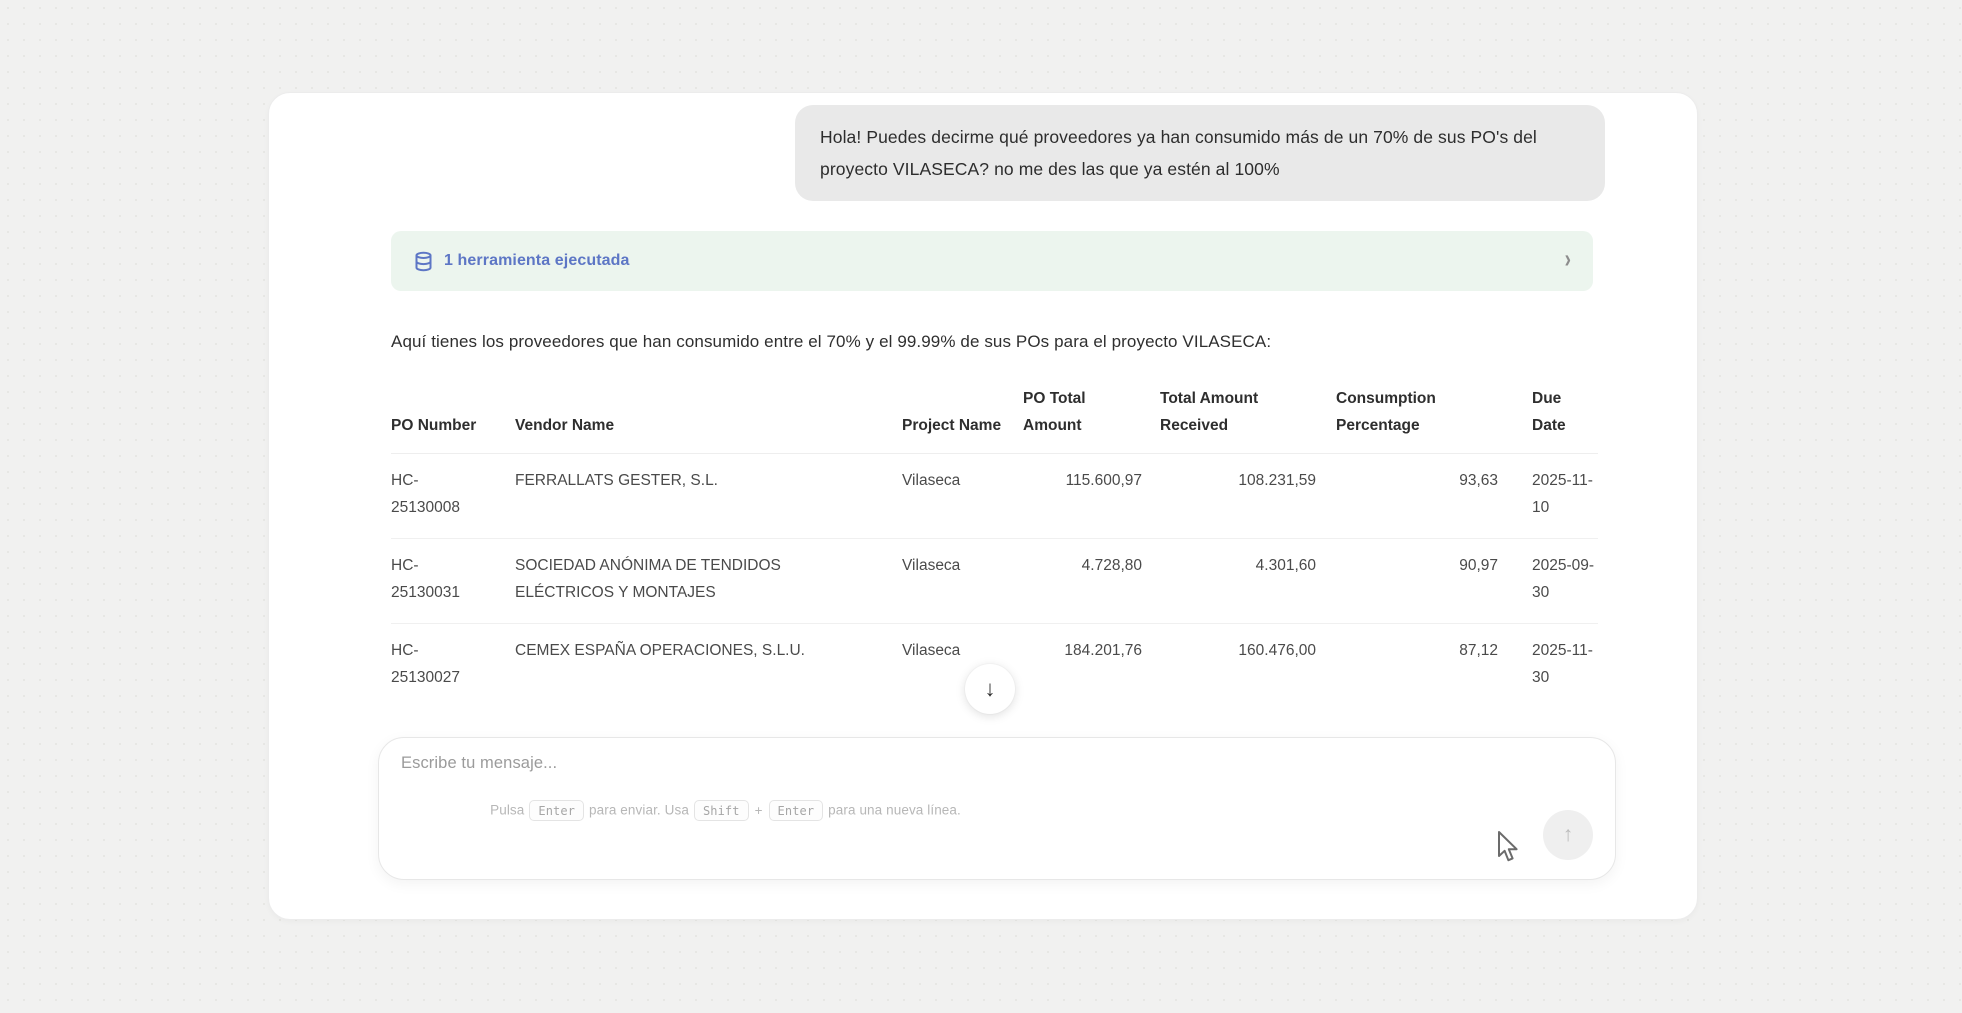 Image resolution: width=1962 pixels, height=1013 pixels. What do you see at coordinates (1568, 835) in the screenshot?
I see `send-button: ↑` at bounding box center [1568, 835].